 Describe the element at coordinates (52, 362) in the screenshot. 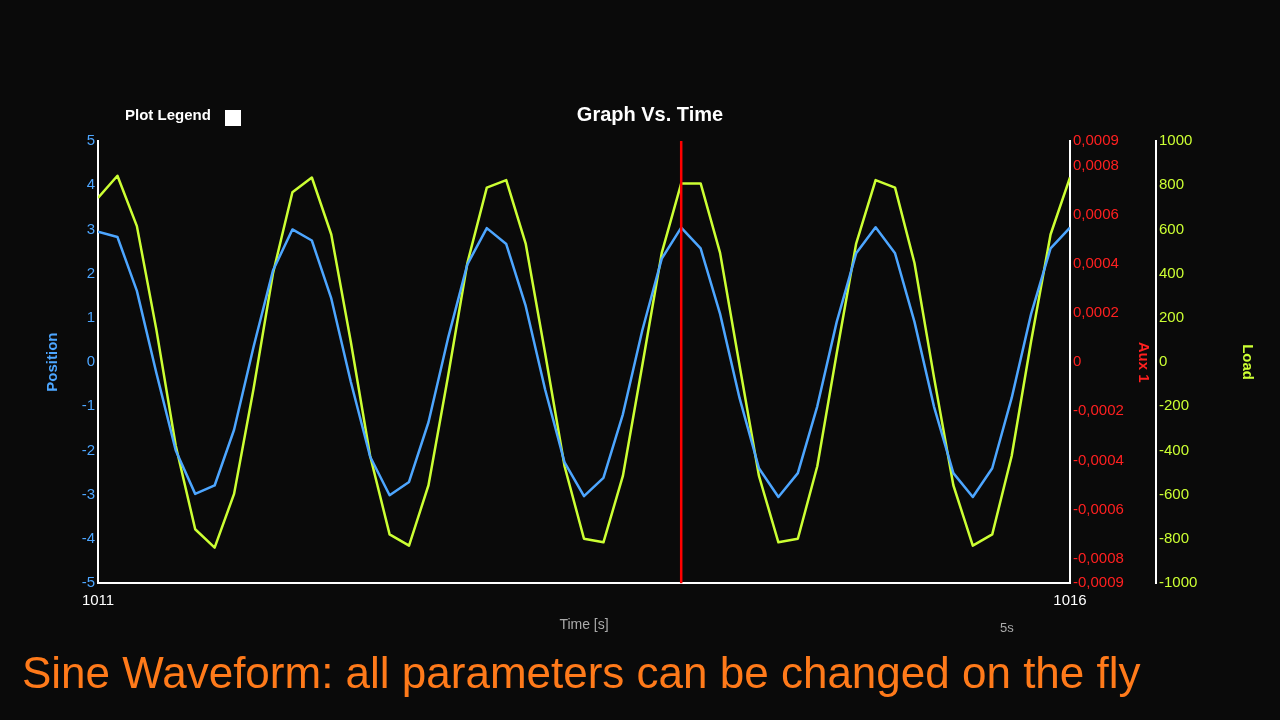

I see `y-axis-title: Position` at that location.